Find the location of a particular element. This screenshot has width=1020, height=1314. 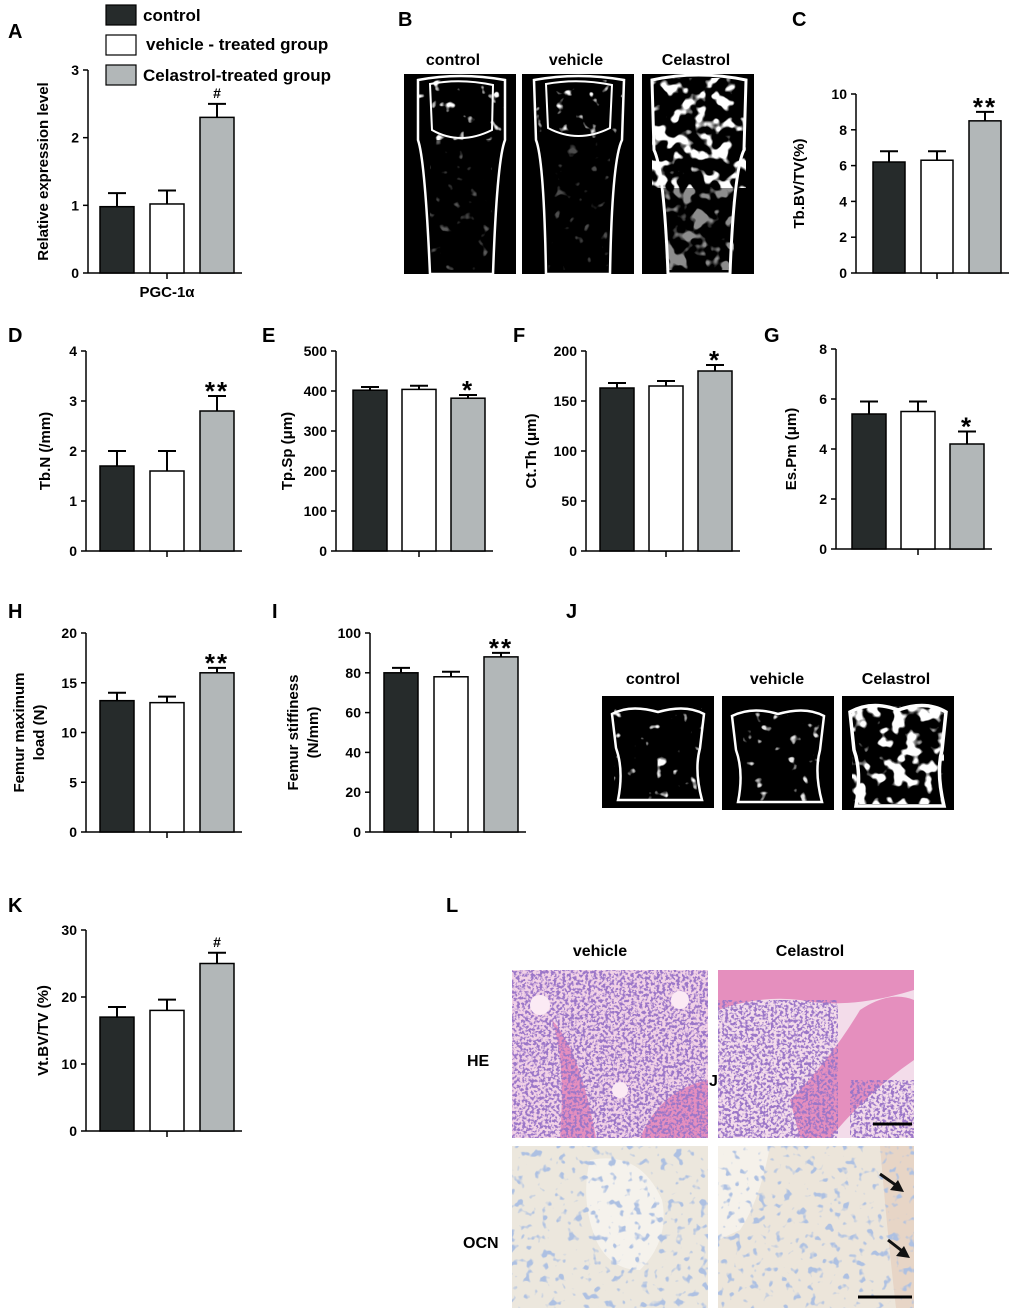

chart-d-y-tick-label: 0 is located at coordinates (73, 551).